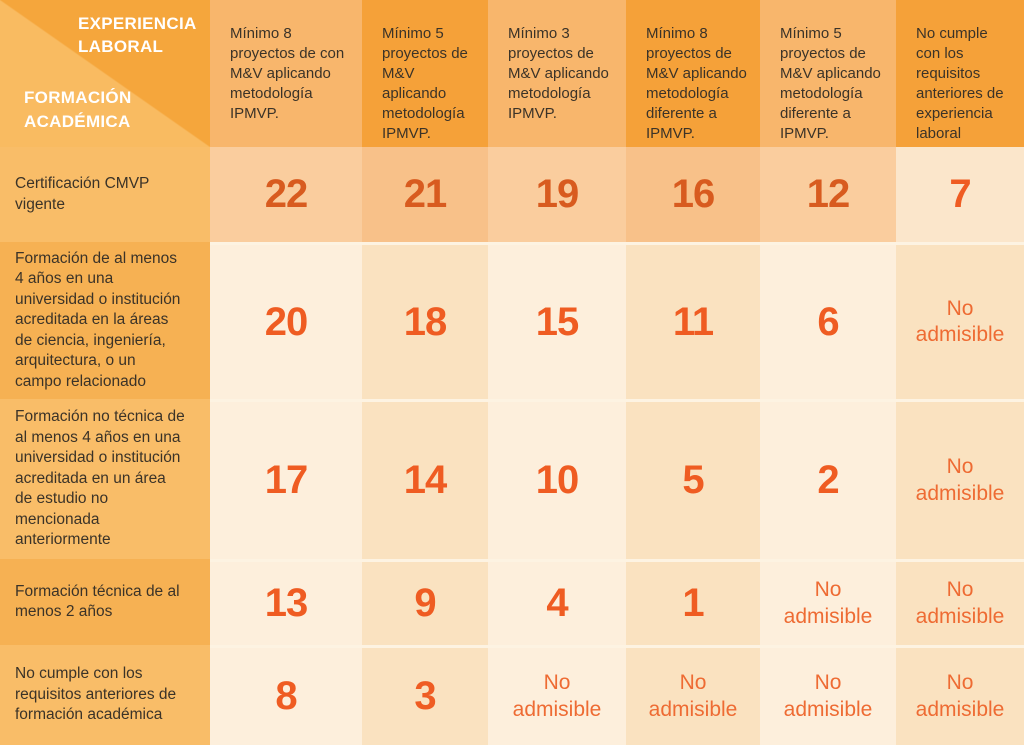 This screenshot has width=1024, height=745. I want to click on score-value: 21, so click(425, 194).